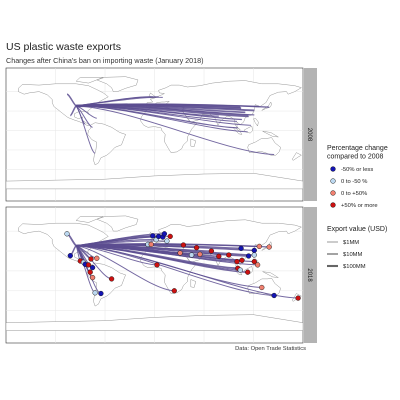 This screenshot has height=400, width=400. What do you see at coordinates (353, 255) in the screenshot?
I see `size-legend-label: $10MM` at bounding box center [353, 255].